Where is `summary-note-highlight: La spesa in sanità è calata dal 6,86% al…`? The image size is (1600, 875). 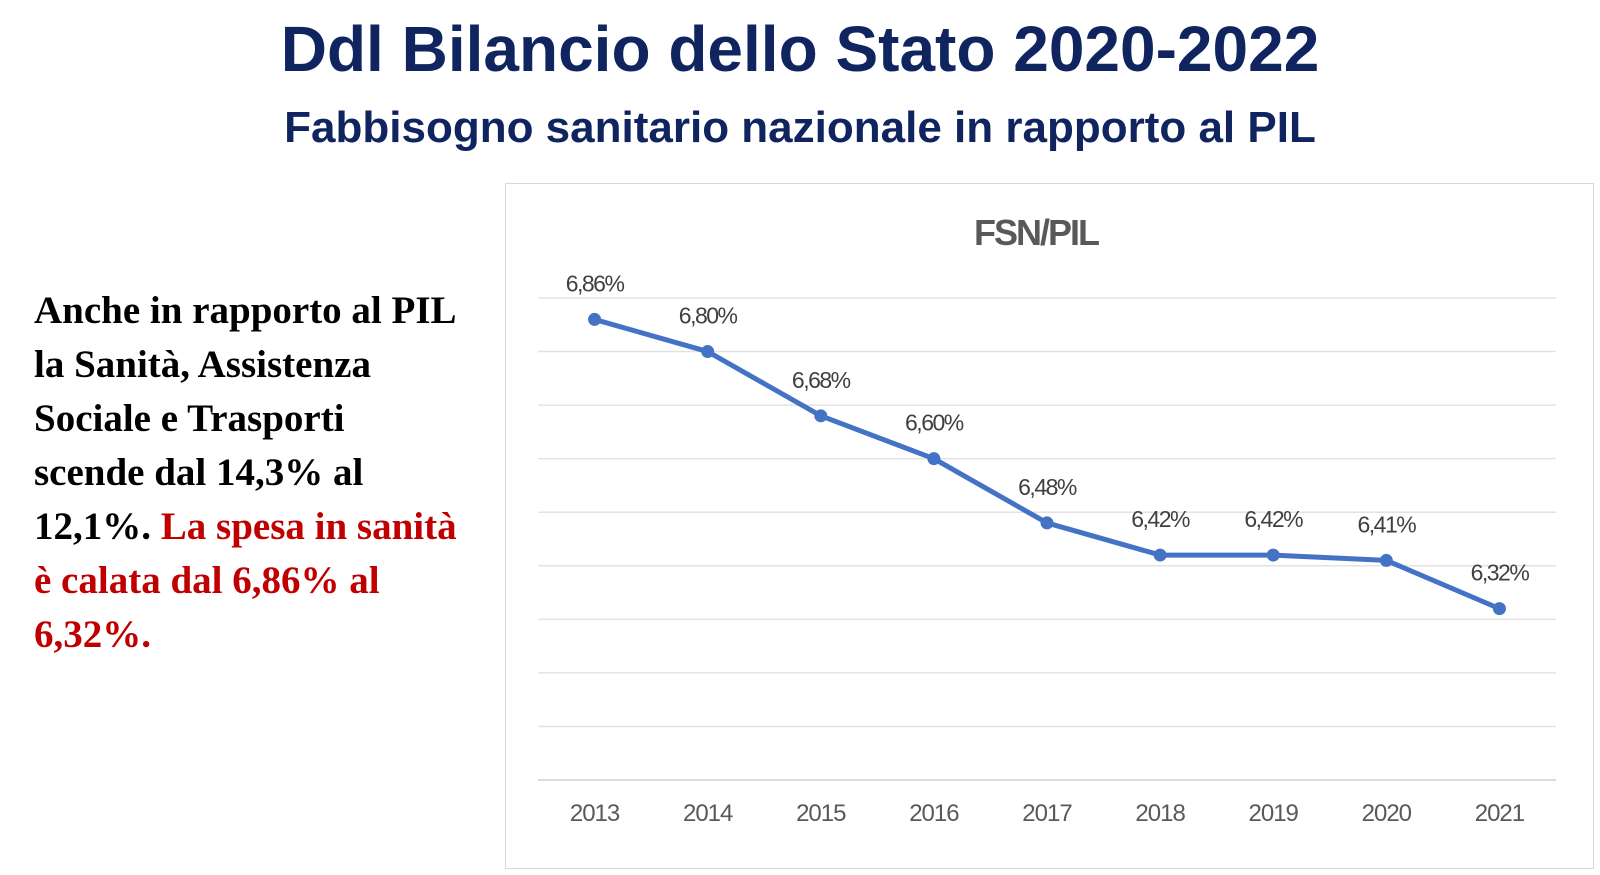 summary-note-highlight: La spesa in sanità è calata dal 6,86% al… is located at coordinates (245, 580).